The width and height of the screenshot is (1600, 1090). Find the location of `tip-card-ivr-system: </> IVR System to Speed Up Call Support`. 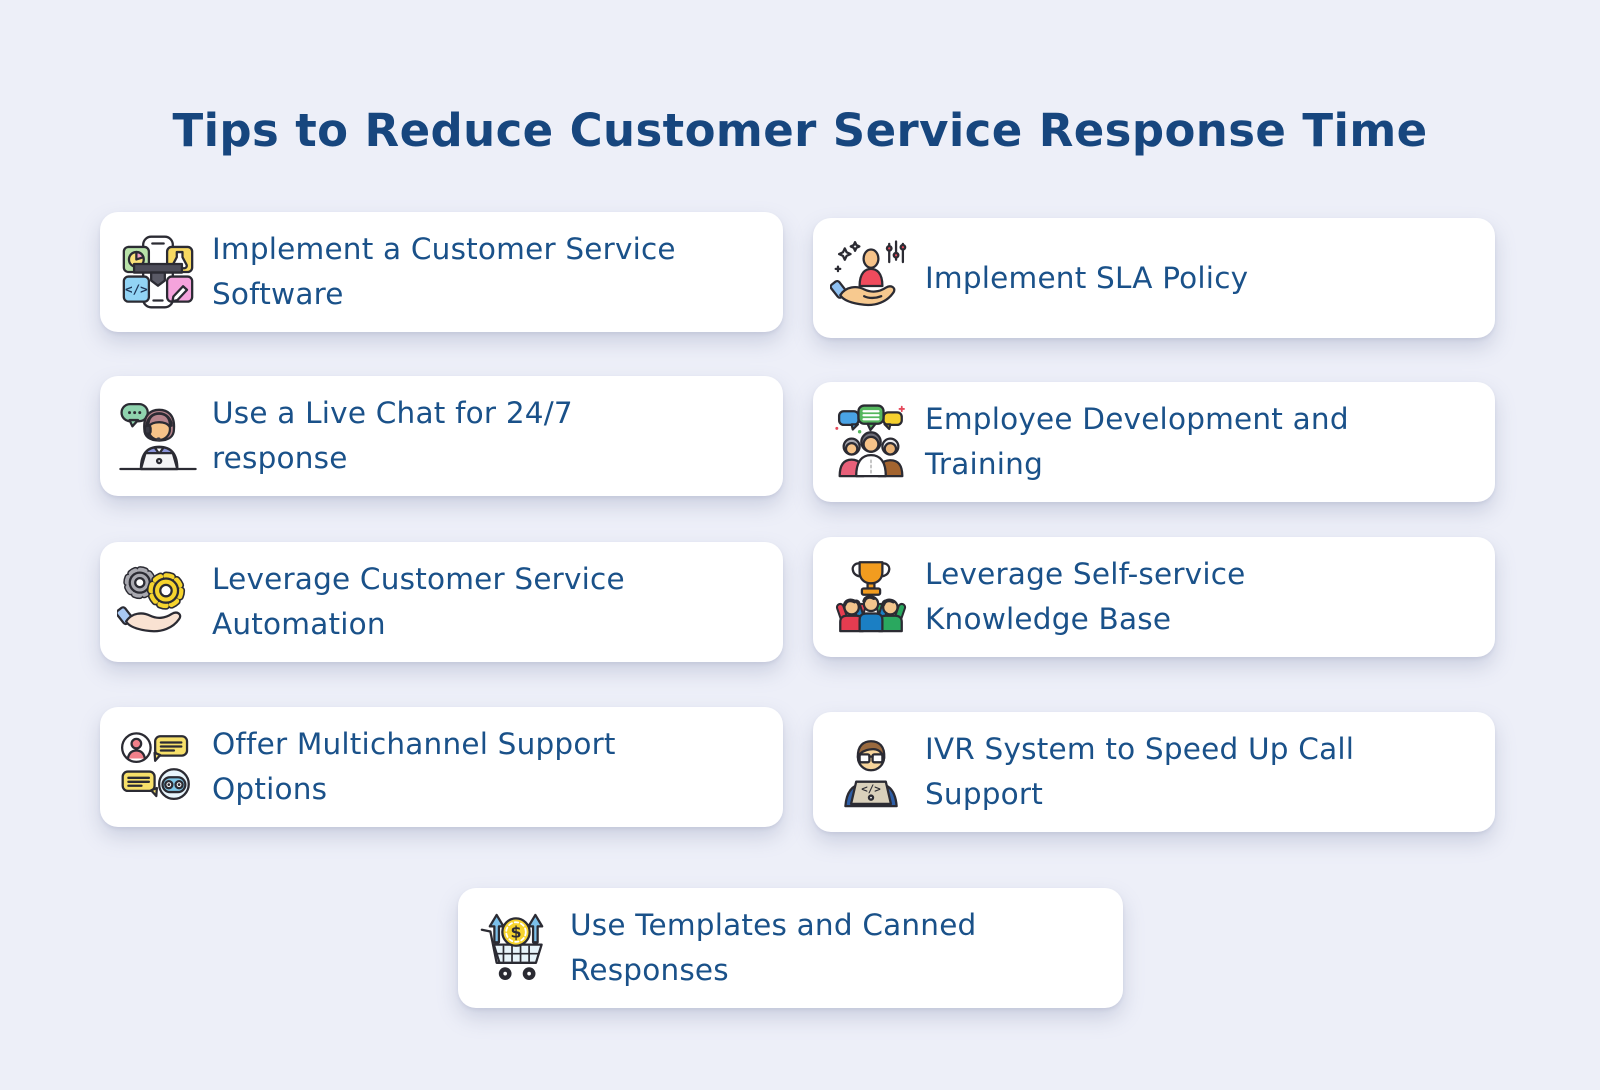

tip-card-ivr-system: </> IVR System to Speed Up Call Support is located at coordinates (1154, 772).